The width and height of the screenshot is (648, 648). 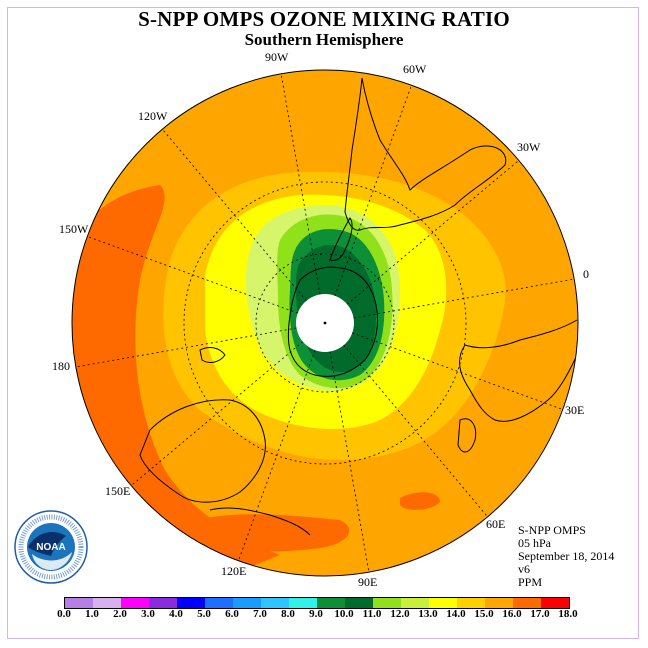 I want to click on lon-label-60e: 60E, so click(x=495, y=524).